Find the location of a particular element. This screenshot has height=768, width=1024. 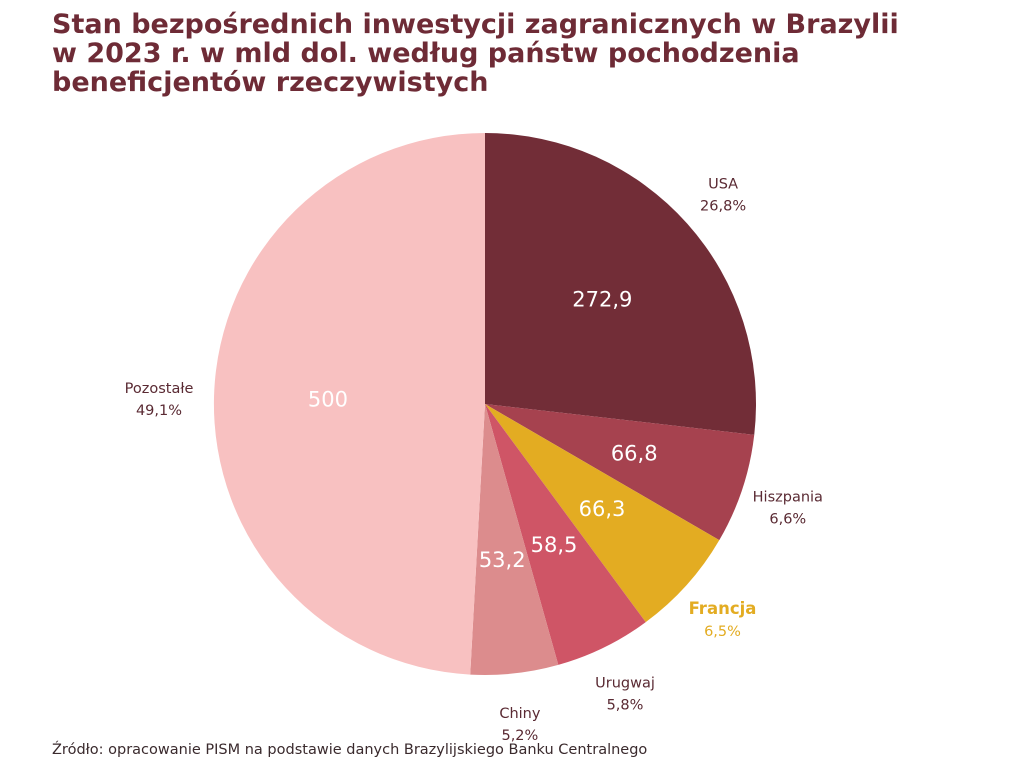

pie-slice-francja is located at coordinates (602, 513).